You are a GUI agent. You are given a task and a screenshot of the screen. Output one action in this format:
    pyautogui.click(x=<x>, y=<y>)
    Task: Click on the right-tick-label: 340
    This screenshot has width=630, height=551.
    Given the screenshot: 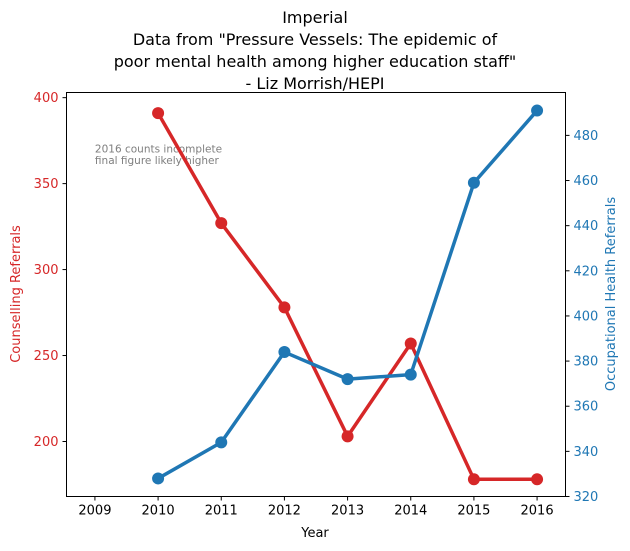 What is the action you would take?
    pyautogui.click(x=586, y=452)
    